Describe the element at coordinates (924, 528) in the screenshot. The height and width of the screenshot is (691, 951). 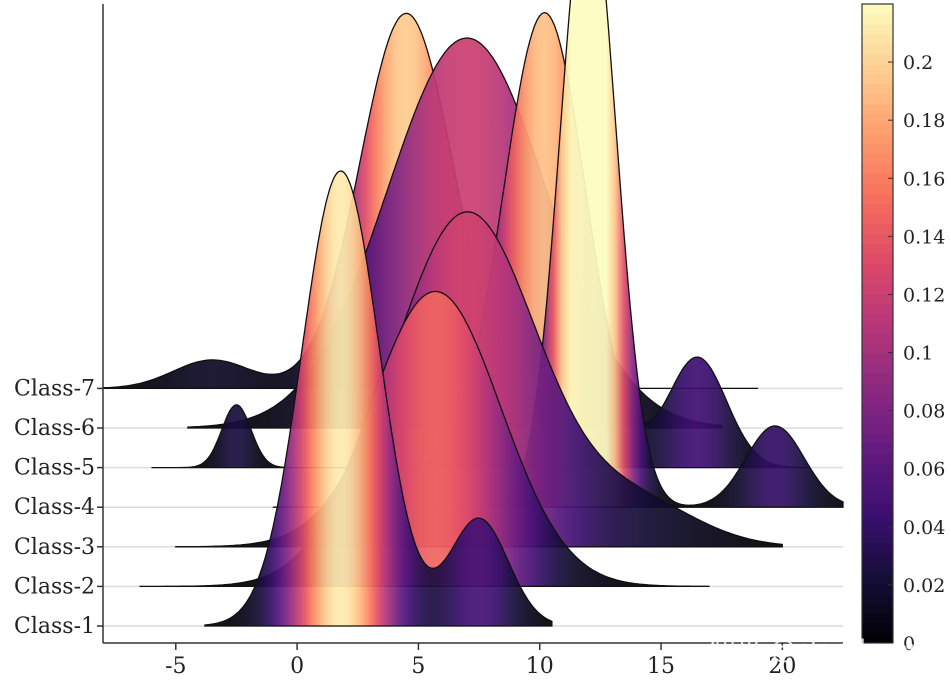
I see `colorbar-tick-label: 0.04` at that location.